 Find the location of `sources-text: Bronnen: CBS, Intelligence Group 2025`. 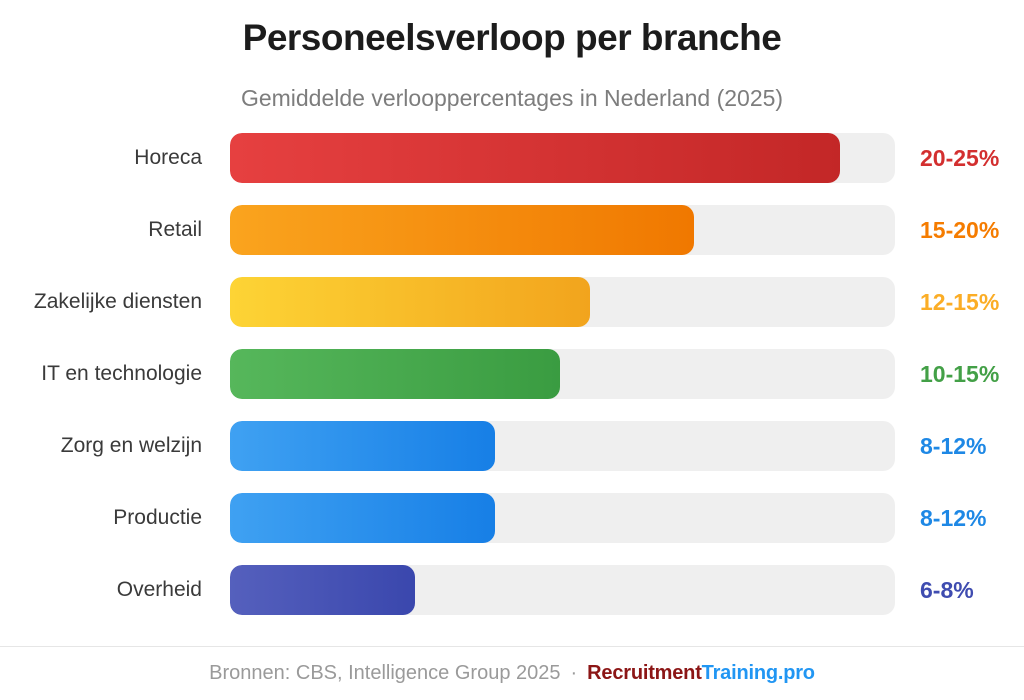

sources-text: Bronnen: CBS, Intelligence Group 2025 is located at coordinates (385, 673).